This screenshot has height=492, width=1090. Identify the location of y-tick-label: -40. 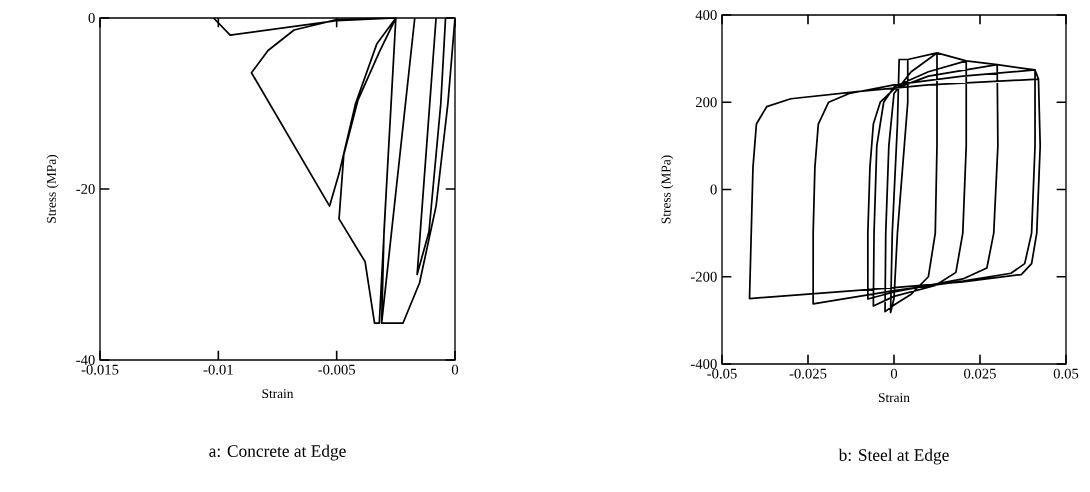
(85, 360).